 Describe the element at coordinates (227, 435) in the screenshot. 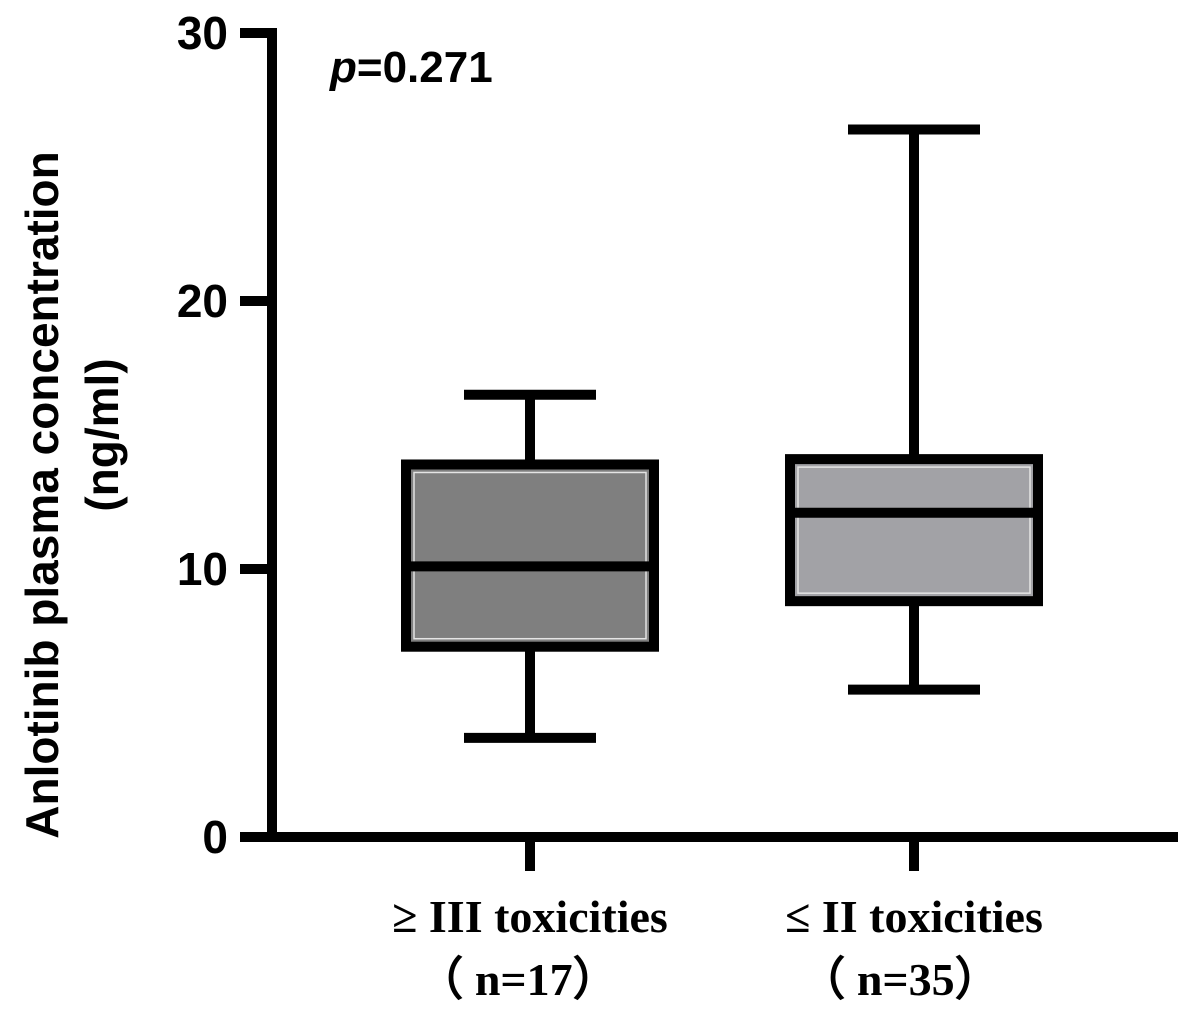

I see `y-axis: 0 10 20 30` at that location.